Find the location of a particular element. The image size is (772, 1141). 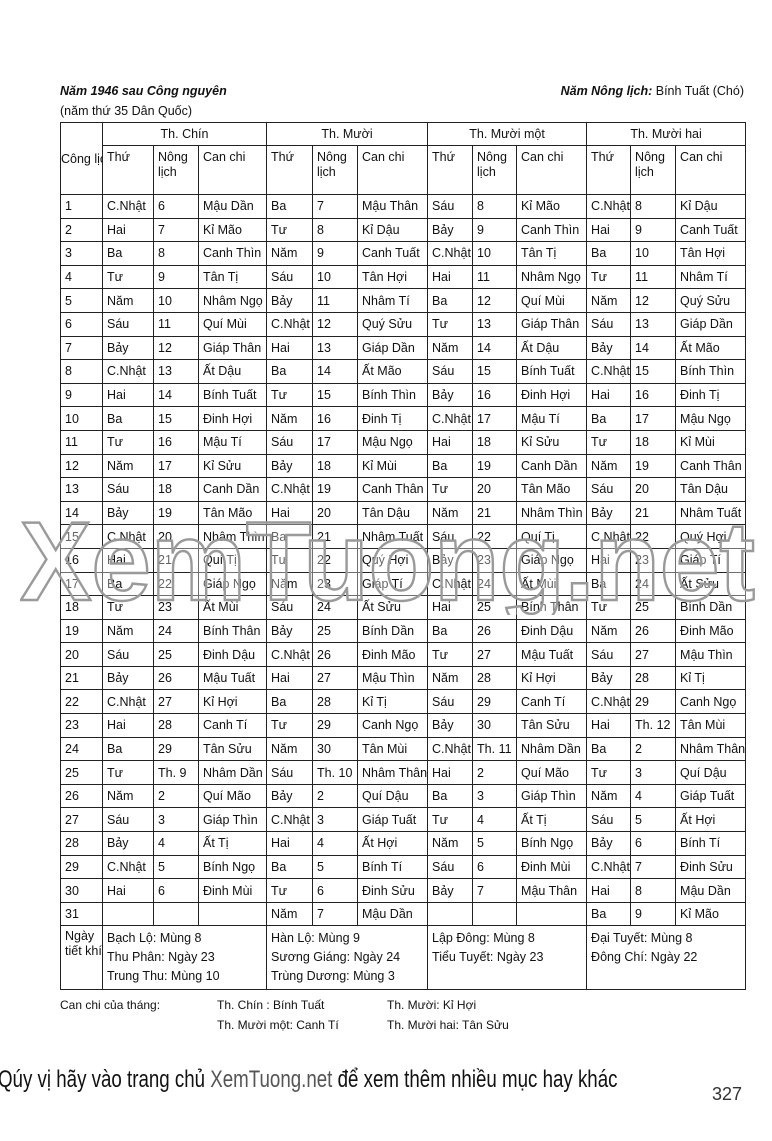

cell-can-chi: Kỉ Mão is located at coordinates (552, 206).